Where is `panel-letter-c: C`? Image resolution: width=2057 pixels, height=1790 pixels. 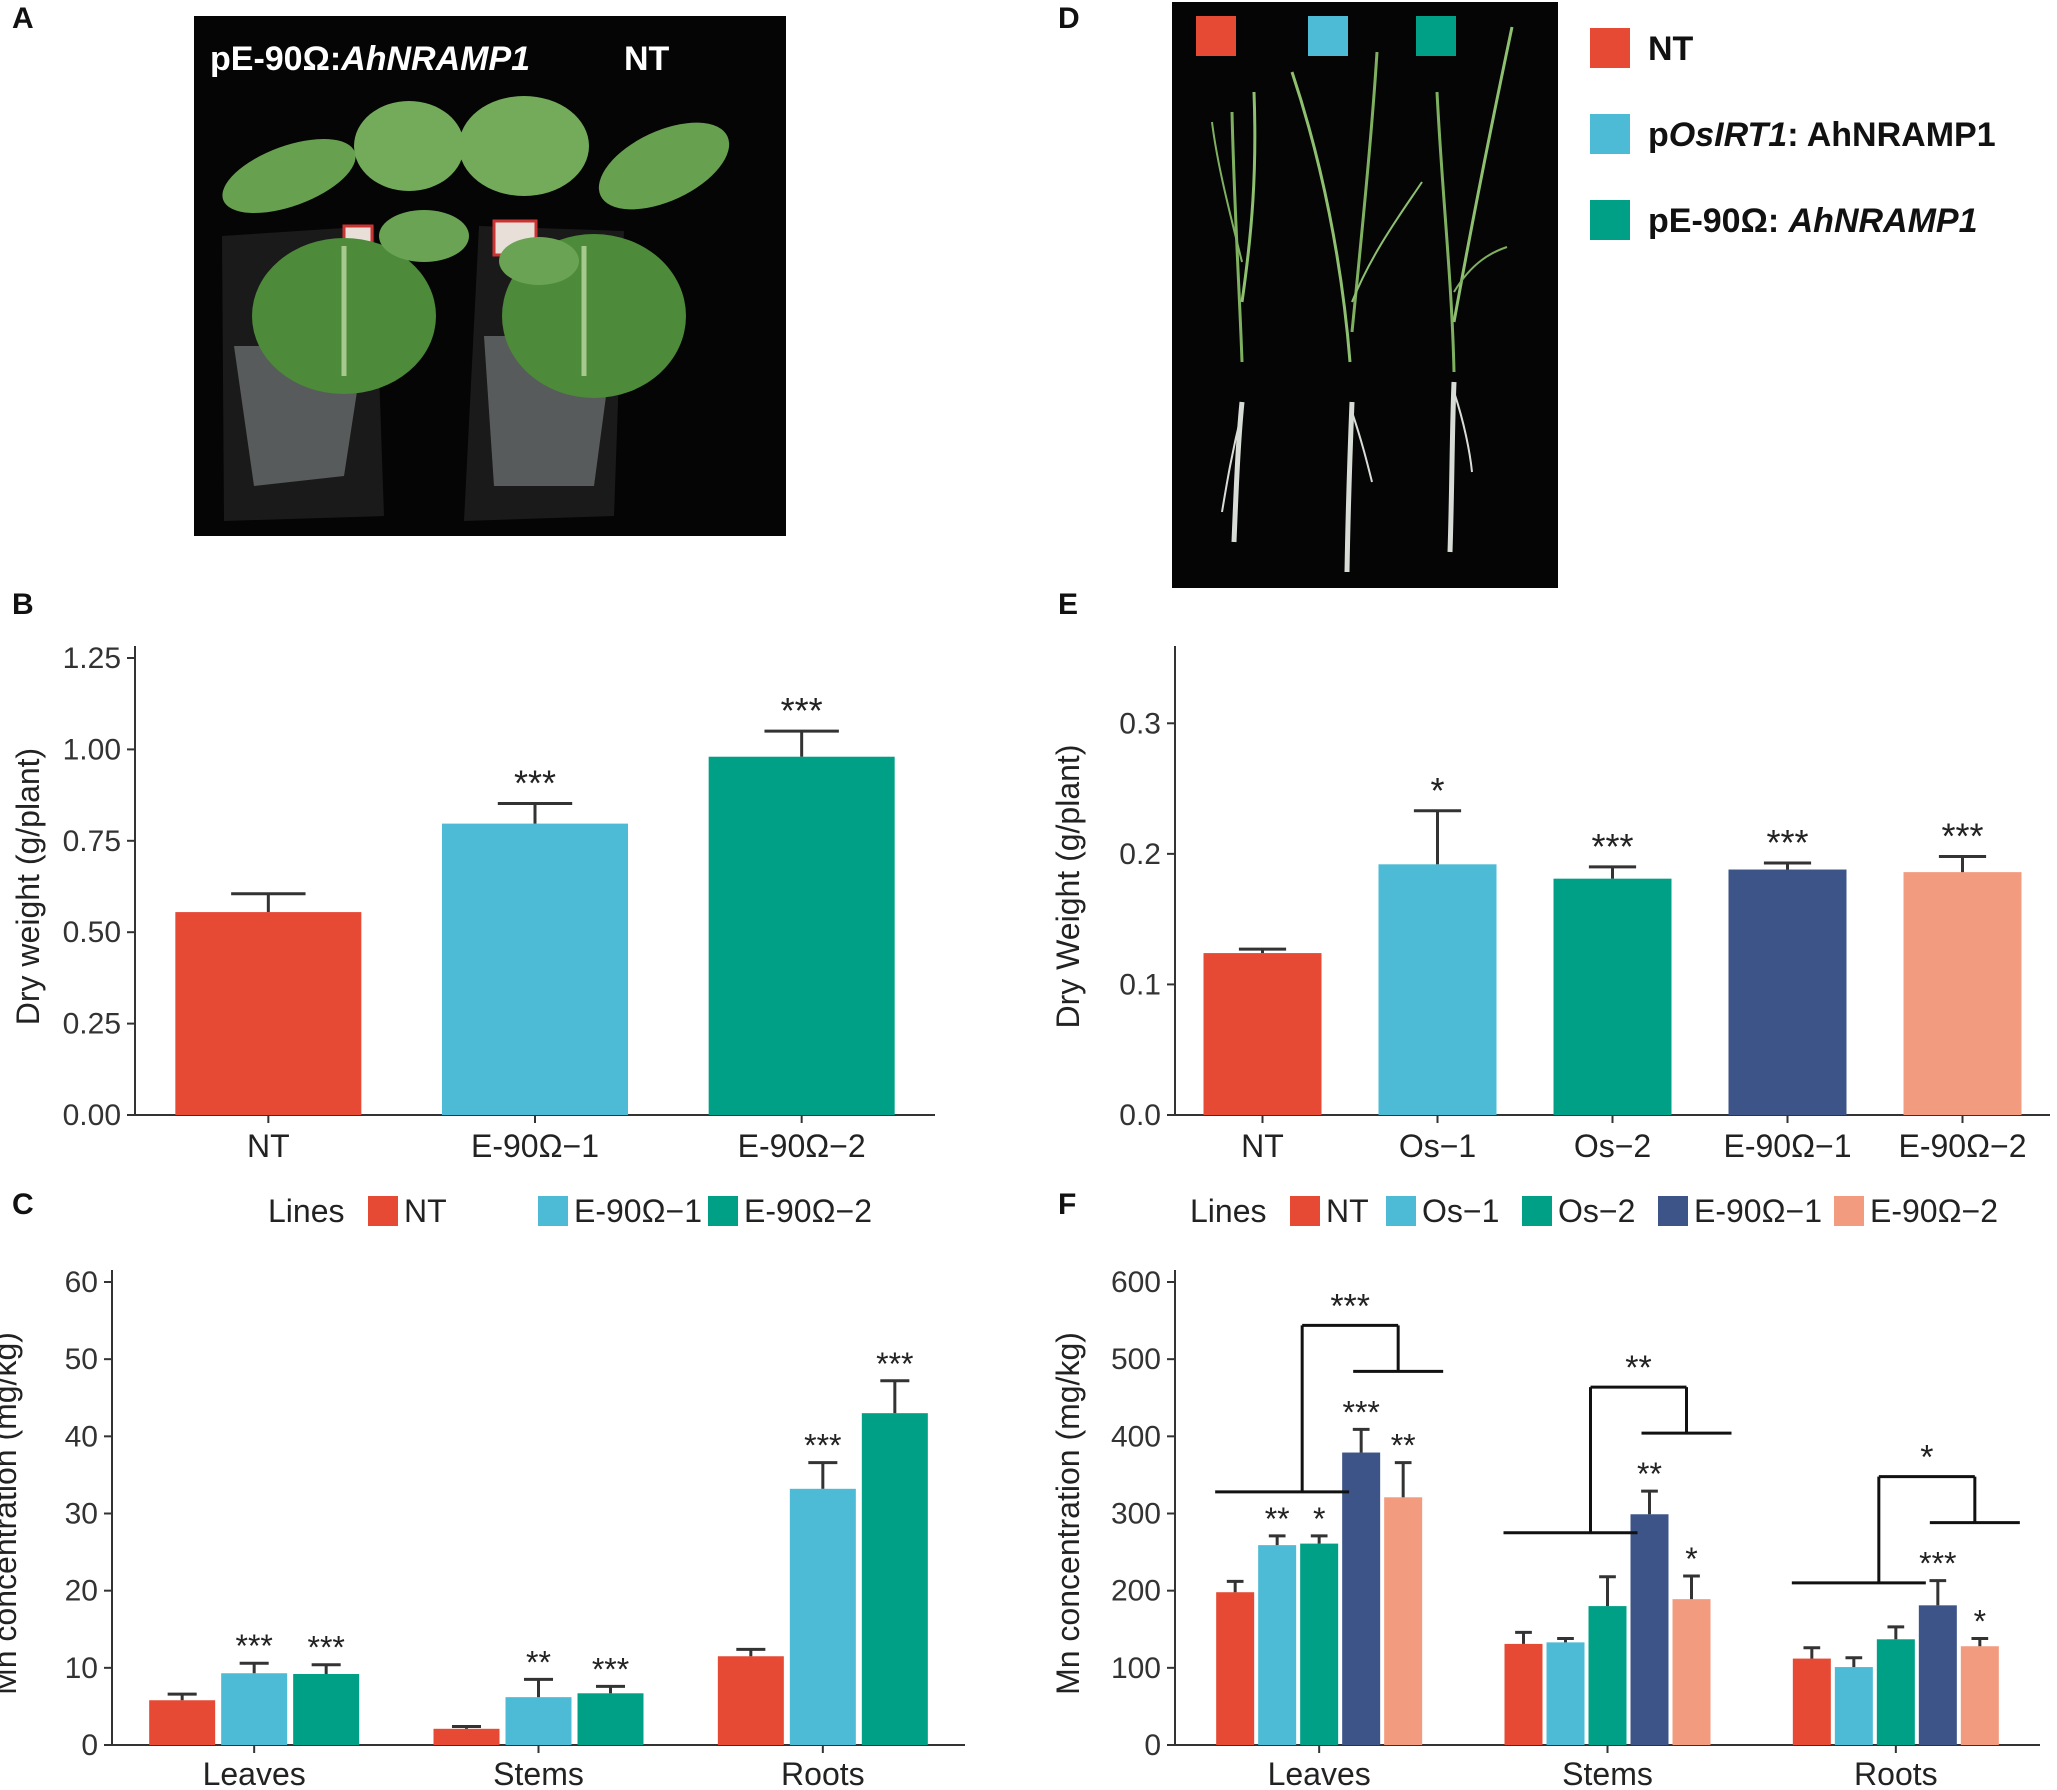
panel-letter-c: C is located at coordinates (23, 1204).